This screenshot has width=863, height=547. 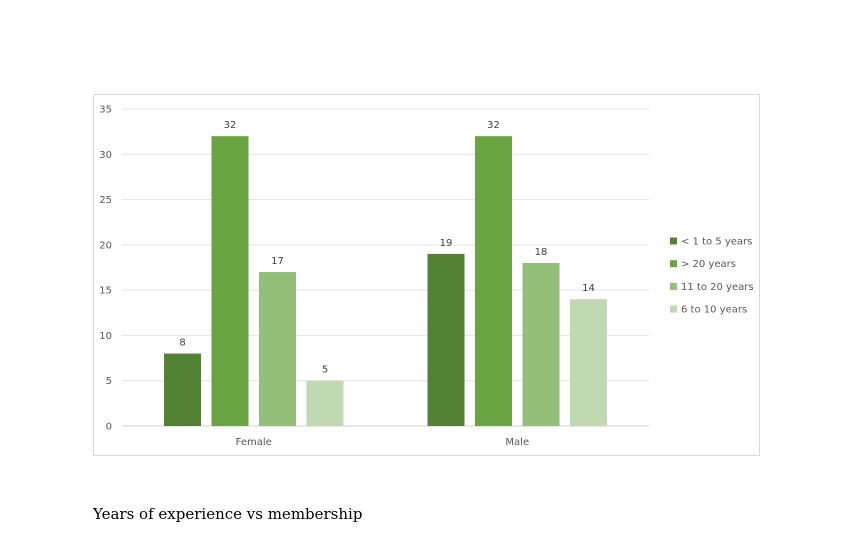 What do you see at coordinates (105, 110) in the screenshot?
I see `y-tick-label: 35` at bounding box center [105, 110].